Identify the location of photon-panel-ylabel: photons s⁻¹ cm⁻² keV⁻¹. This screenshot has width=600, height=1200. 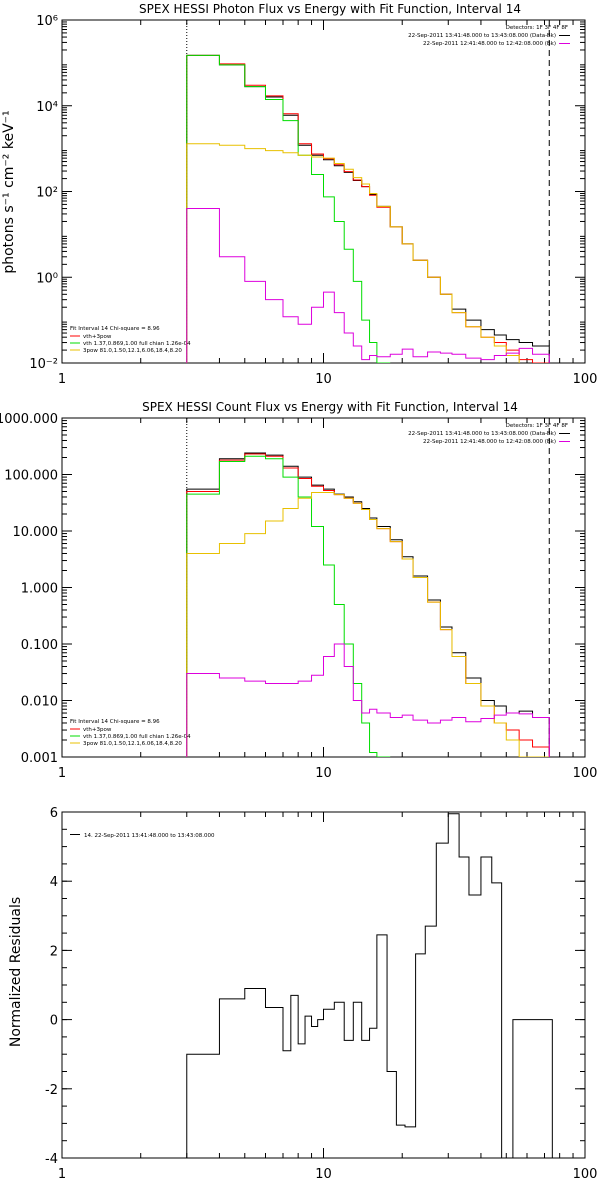
(9, 191).